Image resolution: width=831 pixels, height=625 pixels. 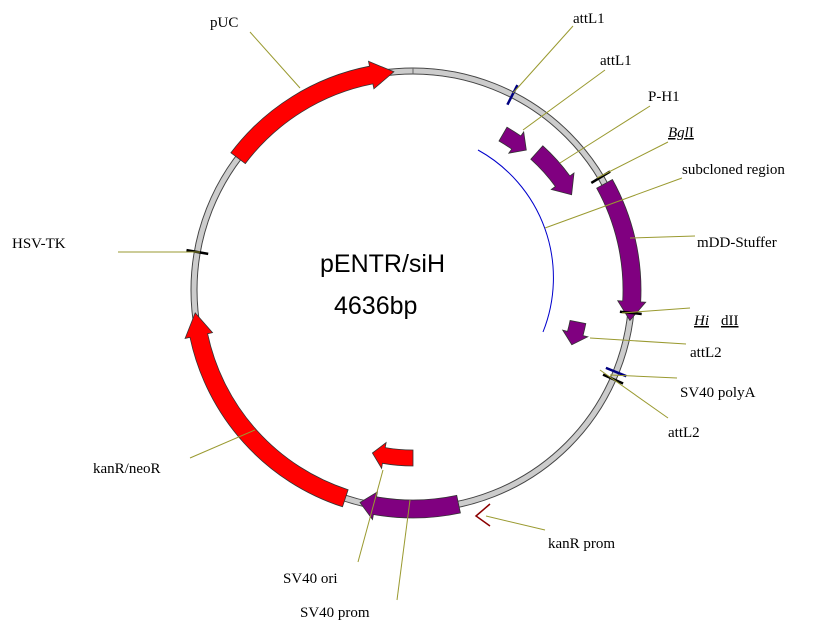 What do you see at coordinates (515, 241) in the screenshot?
I see `subcloned-arc` at bounding box center [515, 241].